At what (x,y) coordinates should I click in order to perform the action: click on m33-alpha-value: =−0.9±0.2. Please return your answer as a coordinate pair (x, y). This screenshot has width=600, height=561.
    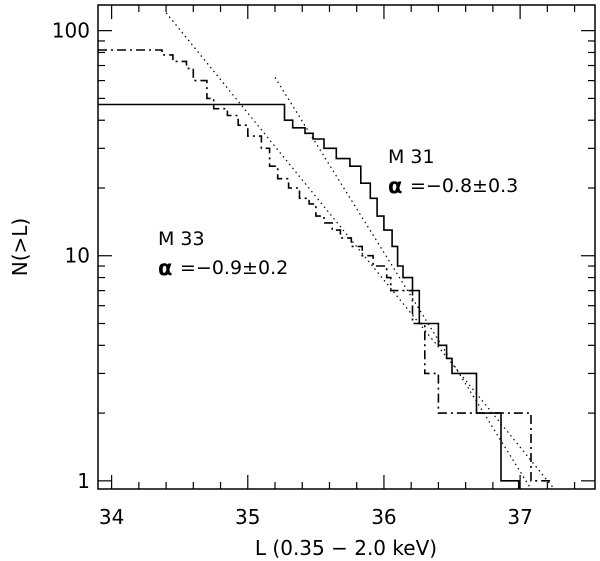
    Looking at the image, I should click on (234, 268).